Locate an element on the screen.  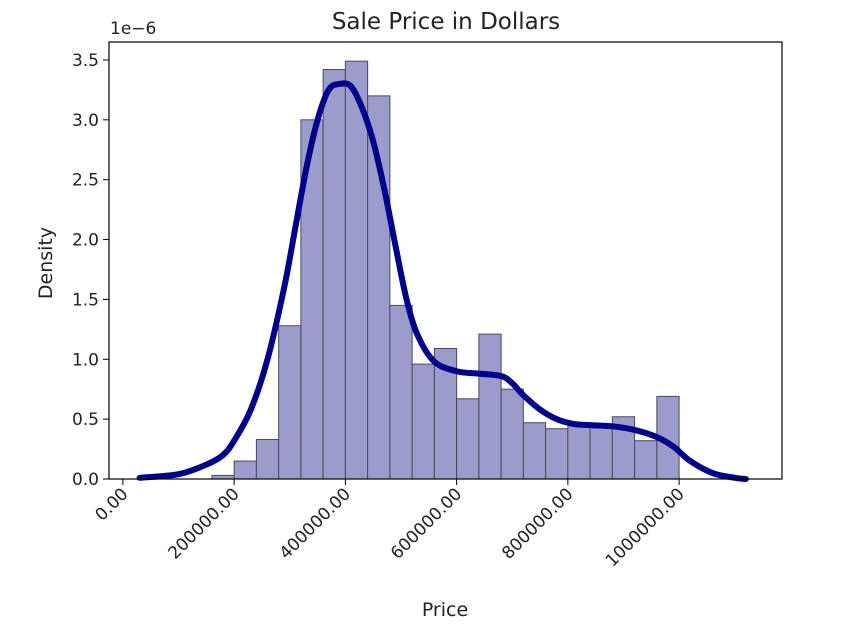
x-tick-label: 800000.00 is located at coordinates (537, 523).